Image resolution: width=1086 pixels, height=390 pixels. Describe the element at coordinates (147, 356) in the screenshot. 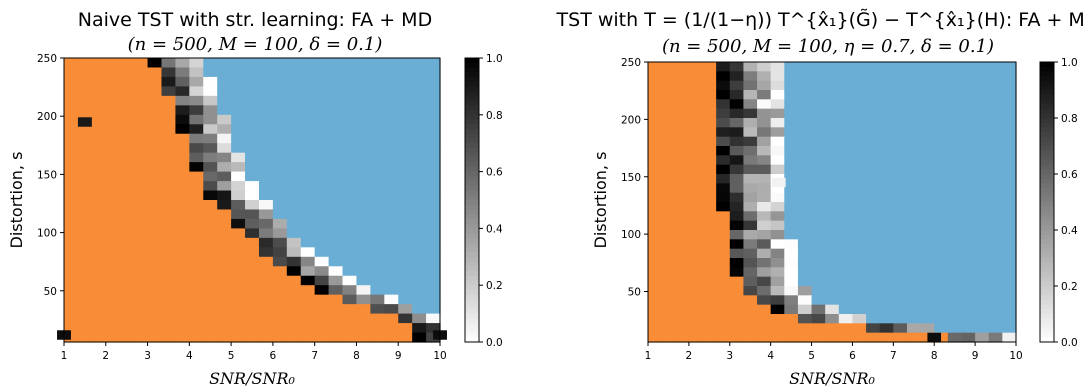

I see `x-tick-label: 3` at that location.